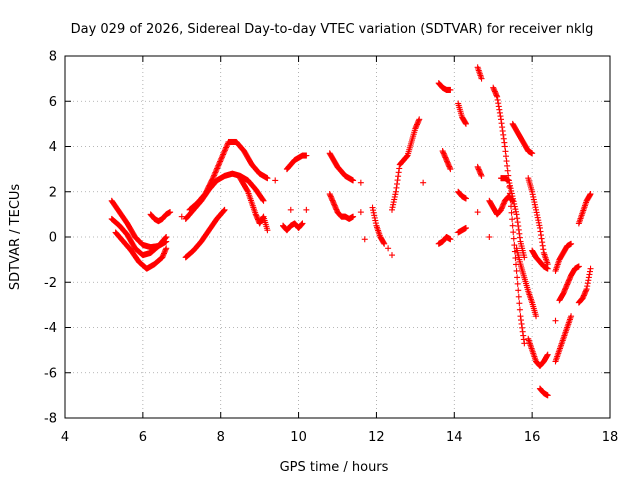 The width and height of the screenshot is (640, 480). Describe the element at coordinates (376, 437) in the screenshot. I see `x-tick-label: 12` at that location.